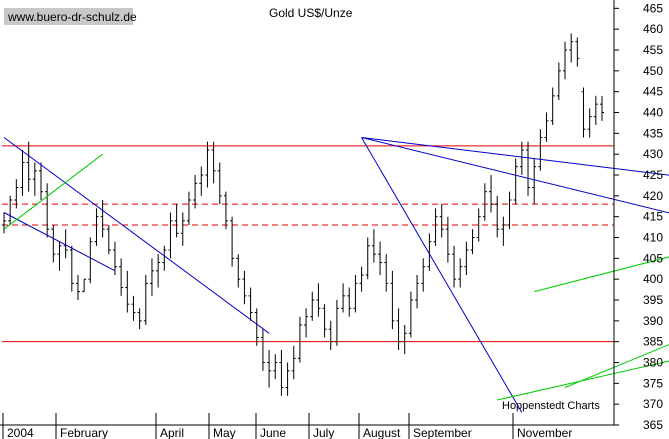 This screenshot has width=669, height=439. I want to click on y-tick-label: 455, so click(653, 50).